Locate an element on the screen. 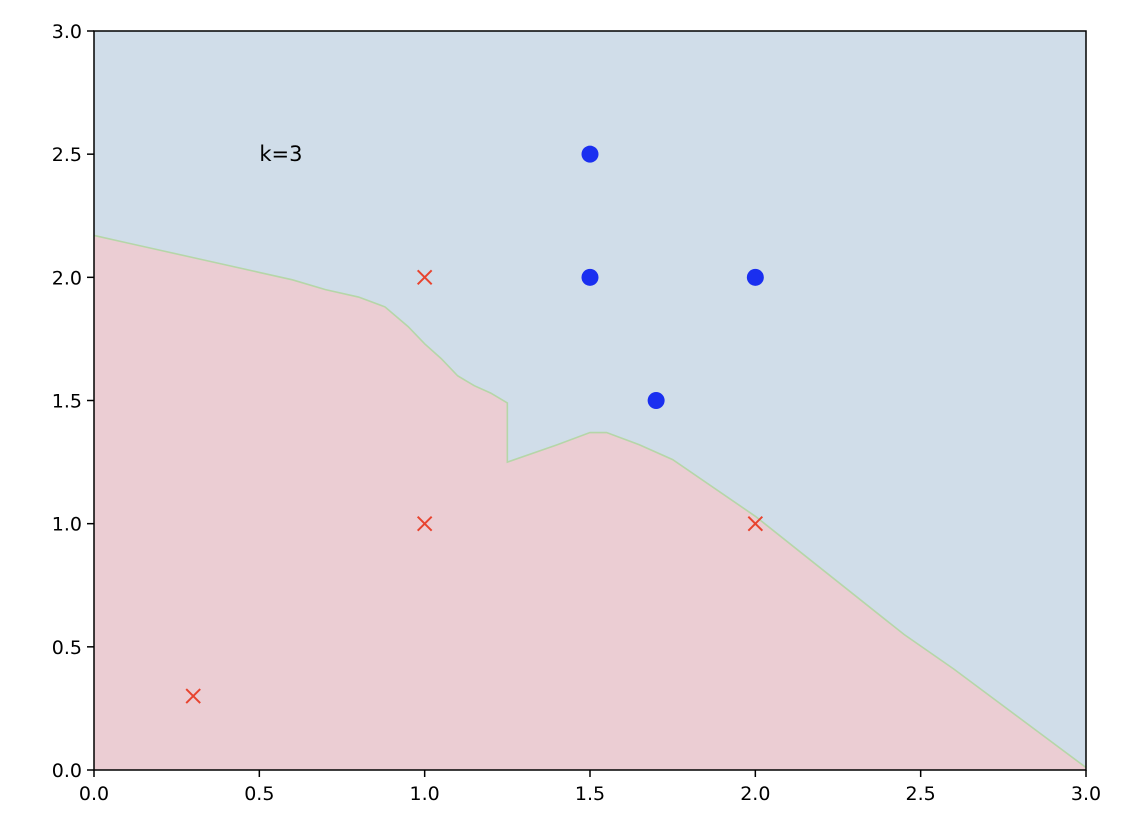  y-tick-label: 2.5 is located at coordinates (67, 155).